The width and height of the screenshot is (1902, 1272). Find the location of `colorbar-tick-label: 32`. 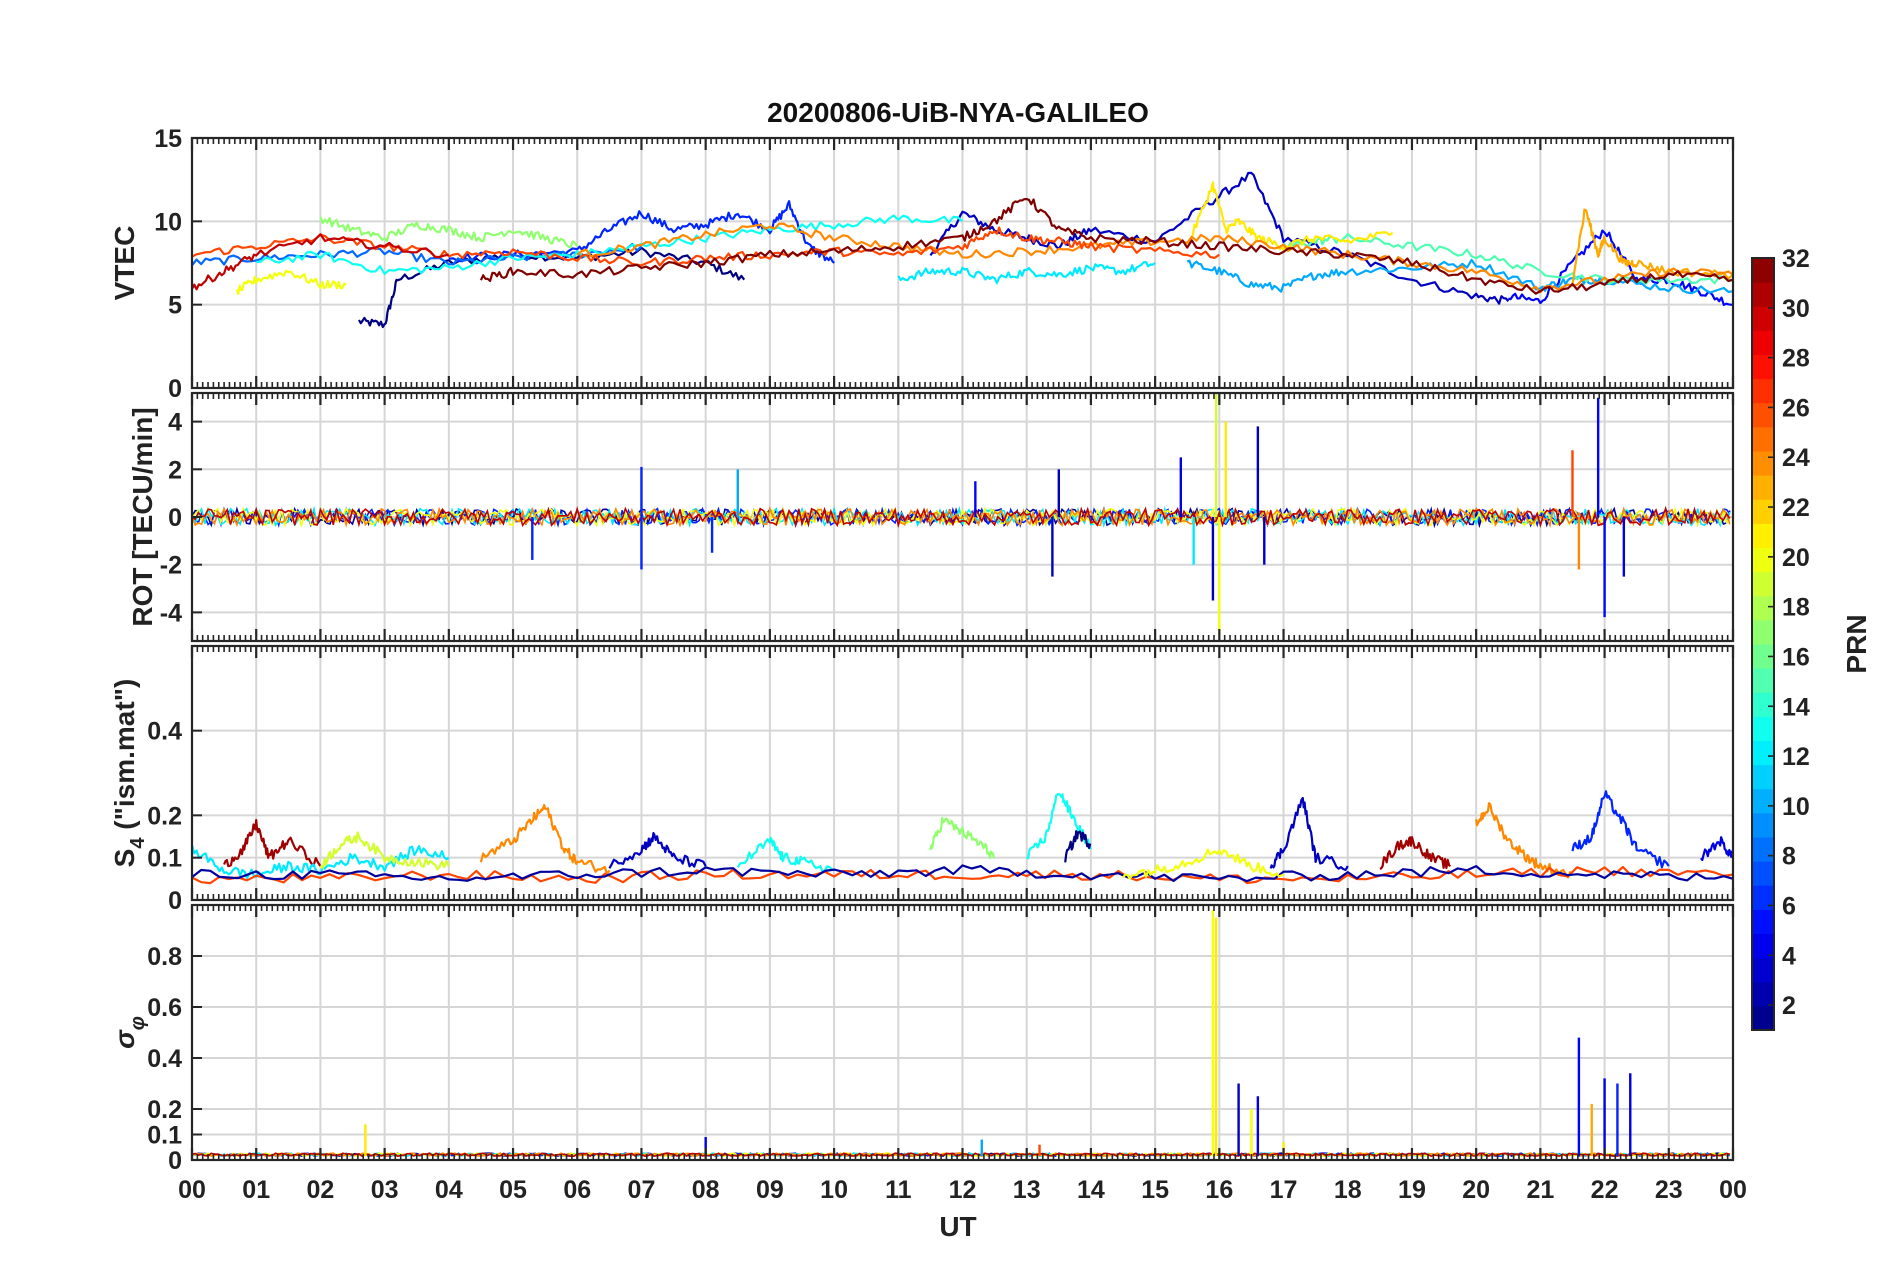

colorbar-tick-label: 32 is located at coordinates (1796, 259).